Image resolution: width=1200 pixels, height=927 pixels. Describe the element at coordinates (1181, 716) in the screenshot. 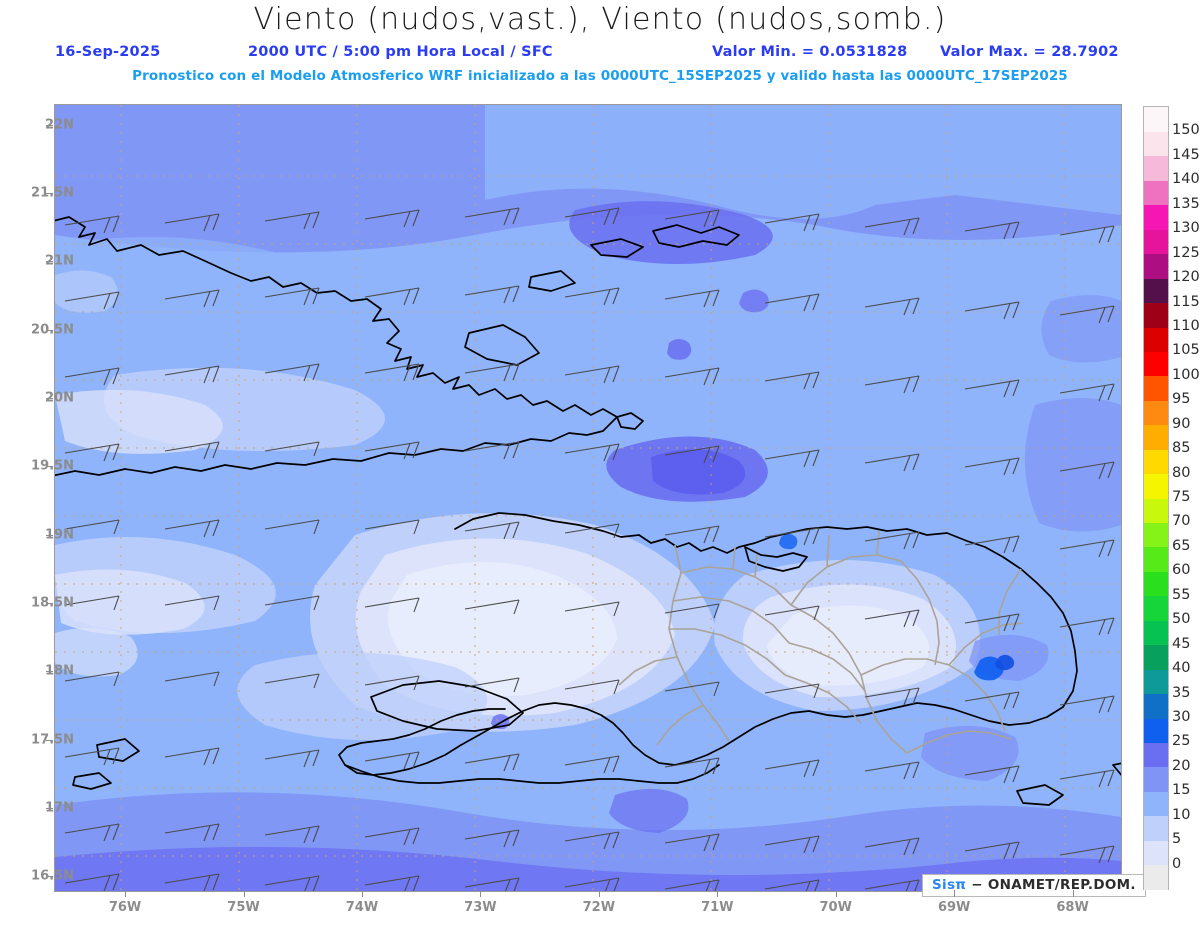

I see `colorbar-tick-label: 30` at that location.